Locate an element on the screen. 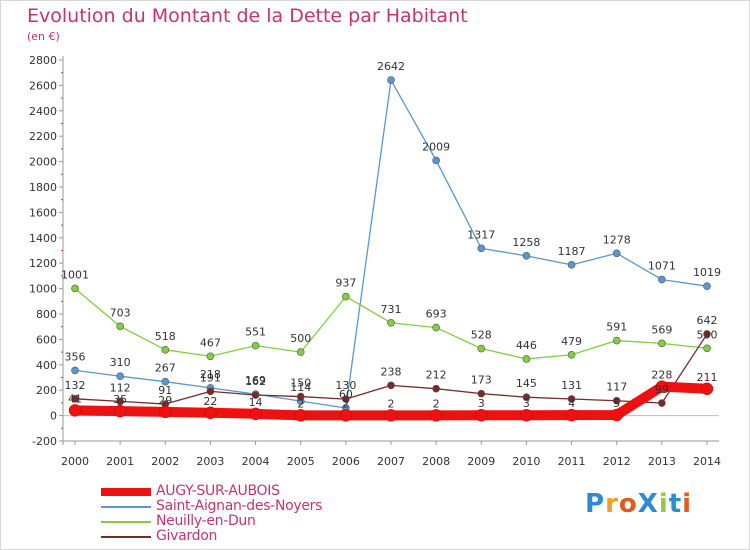 This screenshot has width=750, height=550. logo-letter: P is located at coordinates (595, 504).